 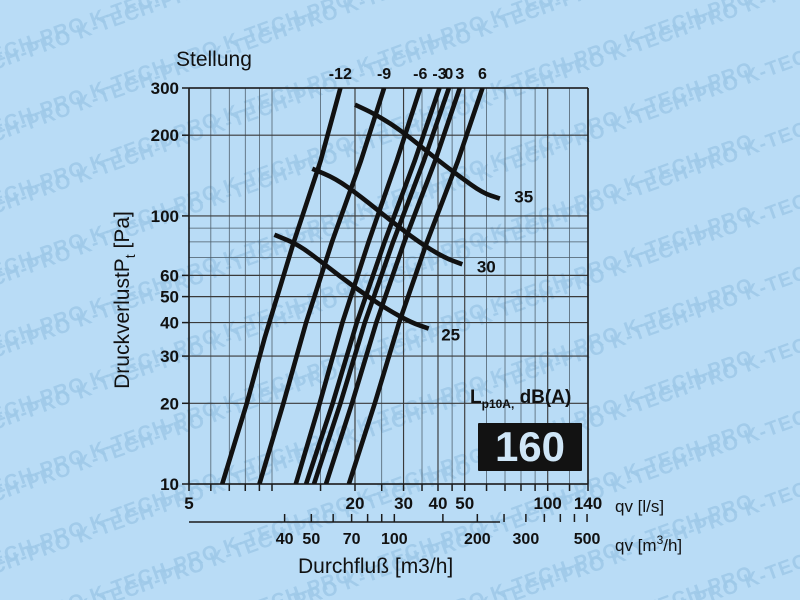 What do you see at coordinates (311, 539) in the screenshot?
I see `x-tick-label-m3h: 50` at bounding box center [311, 539].